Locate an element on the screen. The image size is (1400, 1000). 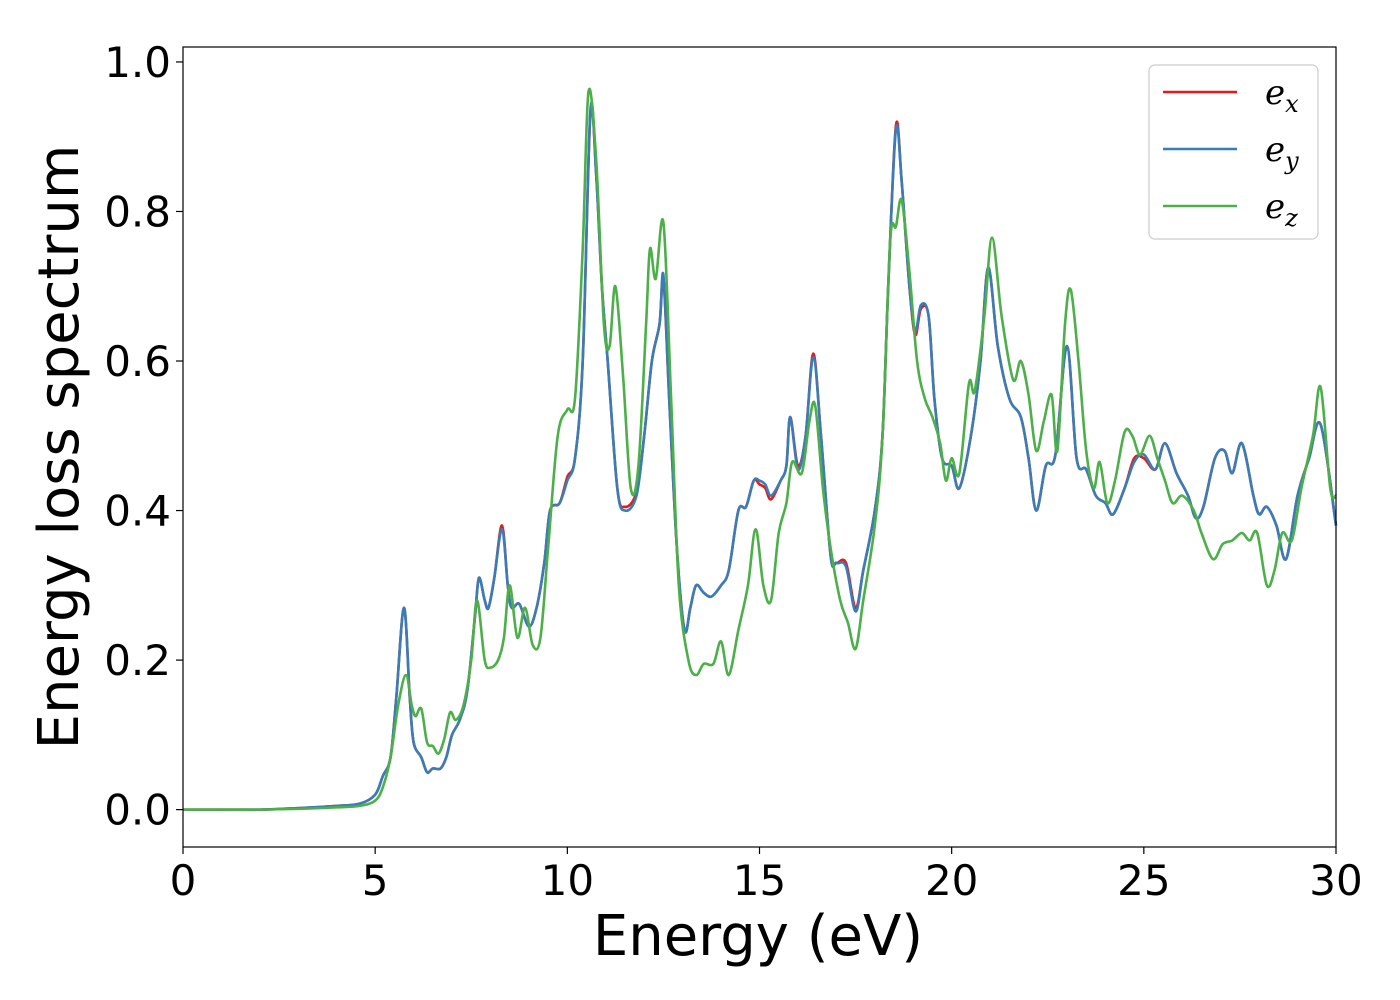
y-tick-label: 0.6 is located at coordinates (137, 361).